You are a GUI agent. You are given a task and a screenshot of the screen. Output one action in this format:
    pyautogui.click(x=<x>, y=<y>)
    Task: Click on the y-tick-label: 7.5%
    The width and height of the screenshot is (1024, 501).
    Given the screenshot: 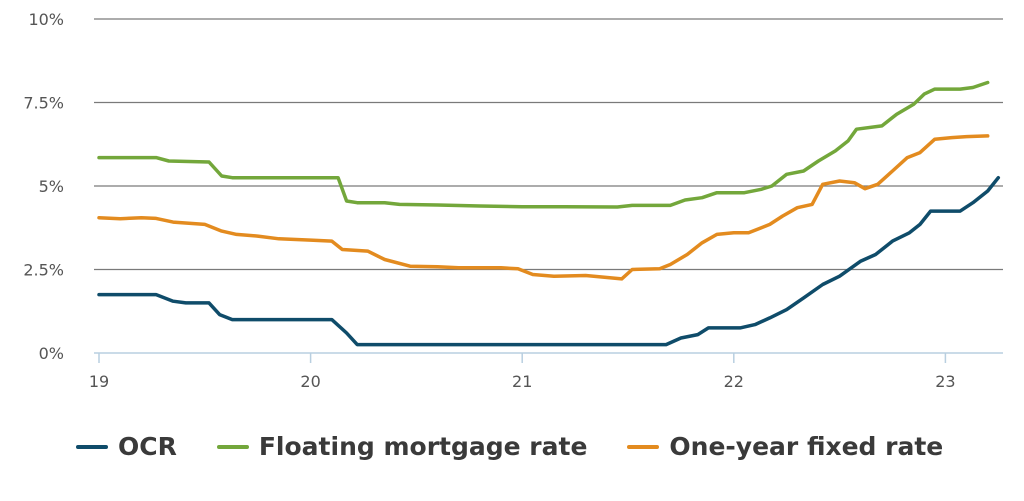 What is the action you would take?
    pyautogui.click(x=43, y=103)
    